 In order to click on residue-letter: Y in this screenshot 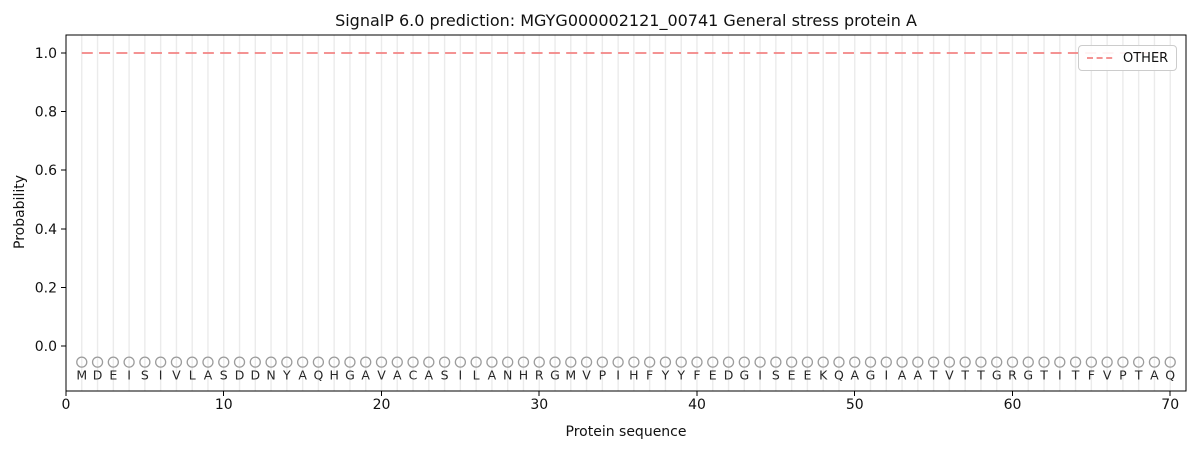, I will do `click(665, 375)`.